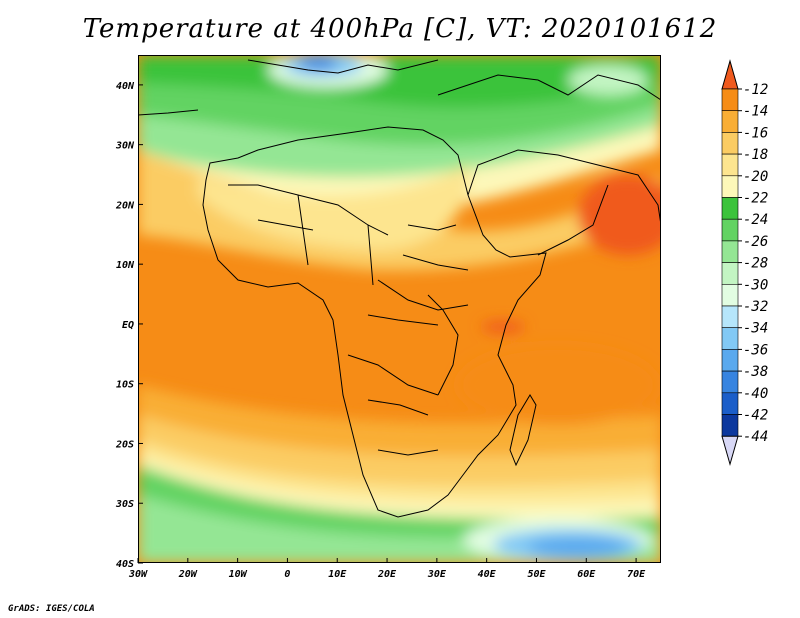 The image size is (800, 618). What do you see at coordinates (138, 574) in the screenshot?
I see `x-tick-label: 30W` at bounding box center [138, 574].